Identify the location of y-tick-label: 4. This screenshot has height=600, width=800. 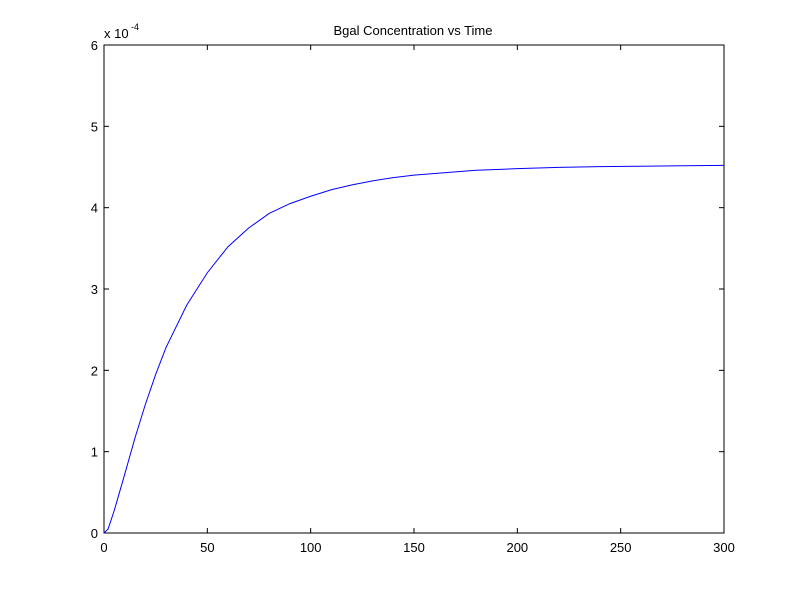
(94, 208).